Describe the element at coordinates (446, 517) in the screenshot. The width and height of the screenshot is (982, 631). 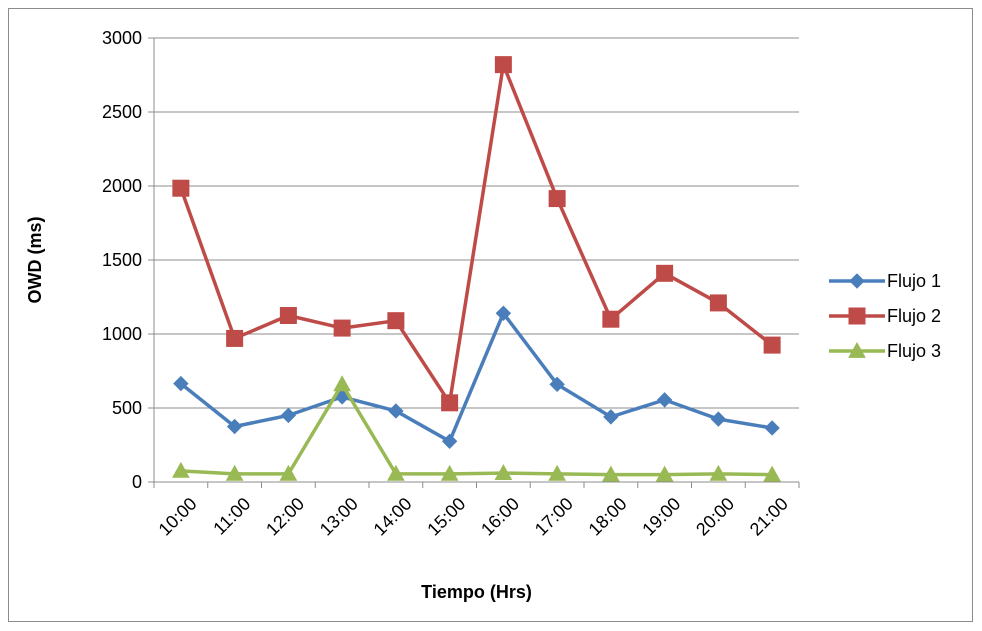
I see `x-tick-label: 15:00` at that location.